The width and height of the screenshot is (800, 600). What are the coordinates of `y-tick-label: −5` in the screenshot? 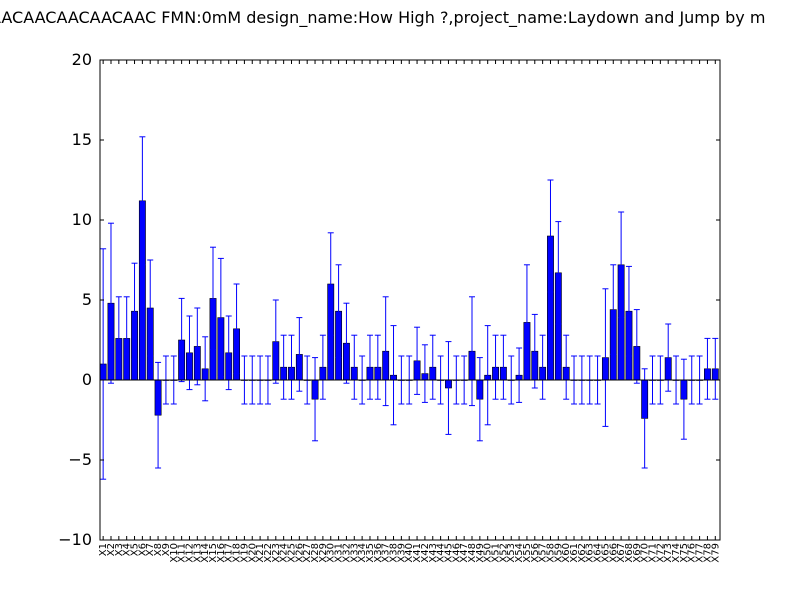 It's located at (80, 459).